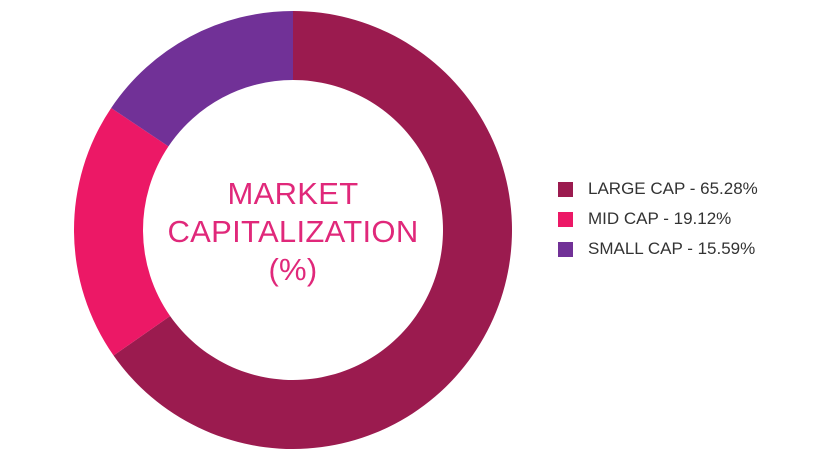  I want to click on chart-title: MARKET CAPITALIZATION (%), so click(293, 232).